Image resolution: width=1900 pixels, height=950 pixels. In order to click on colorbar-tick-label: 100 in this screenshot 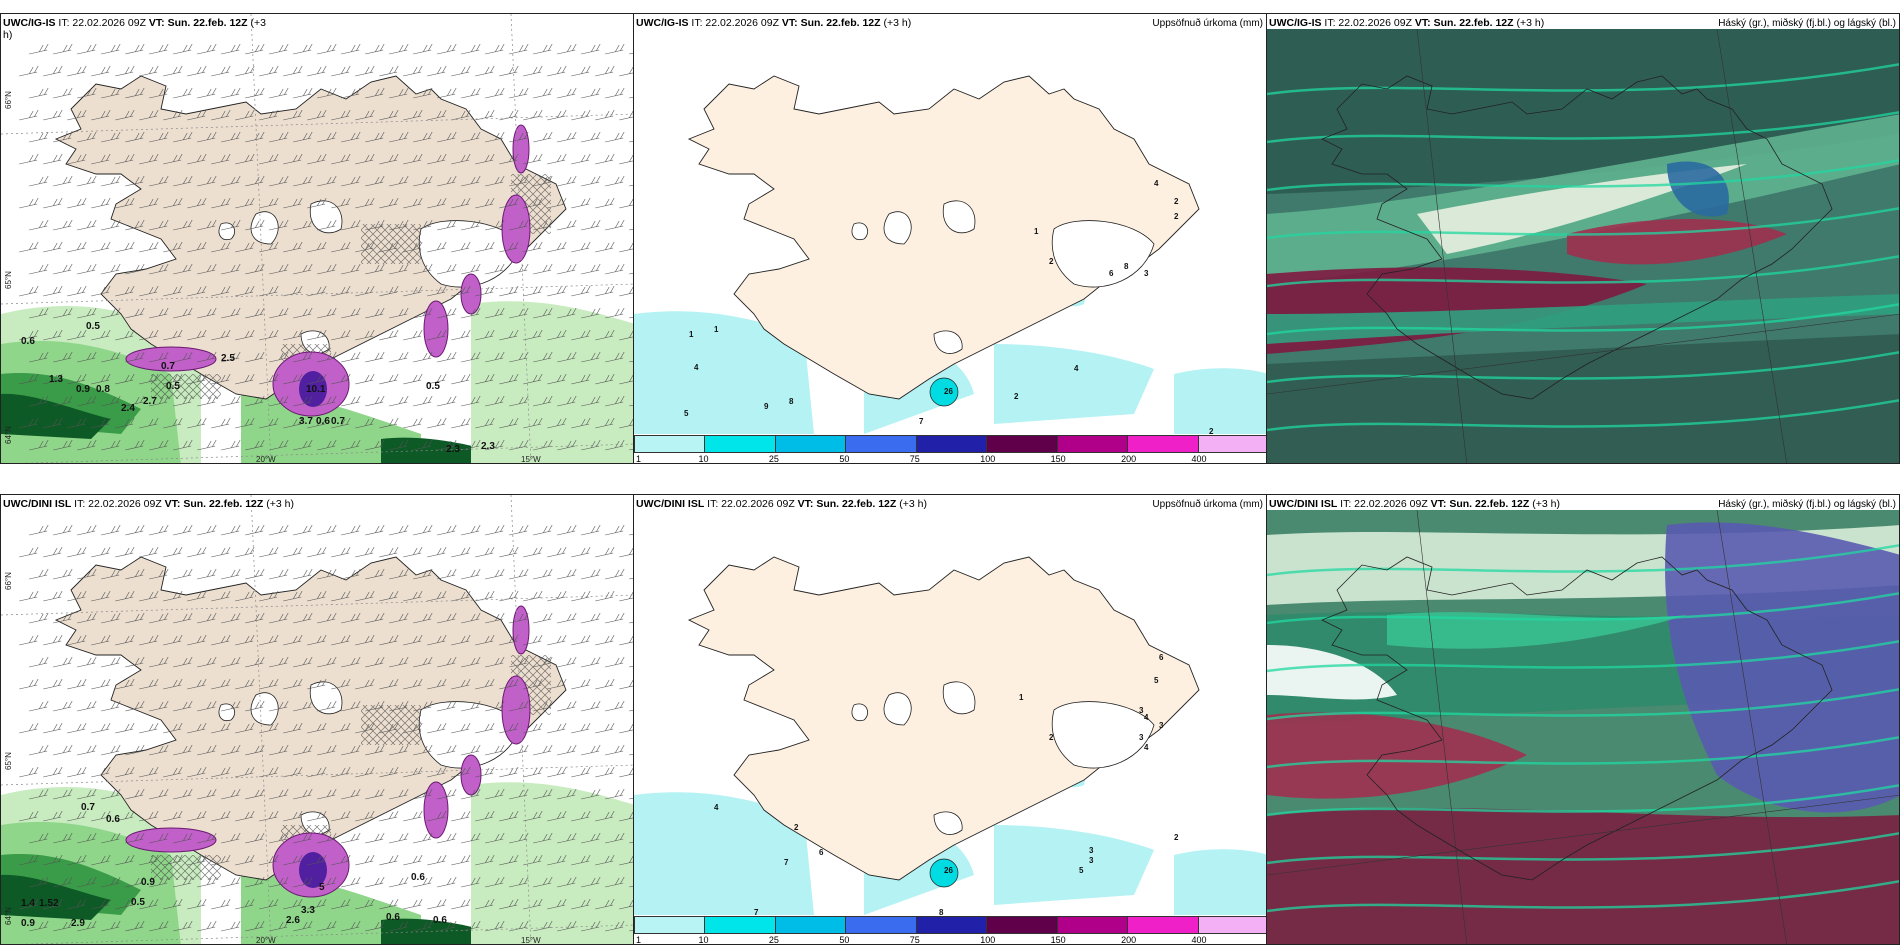, I will do `click(988, 459)`.